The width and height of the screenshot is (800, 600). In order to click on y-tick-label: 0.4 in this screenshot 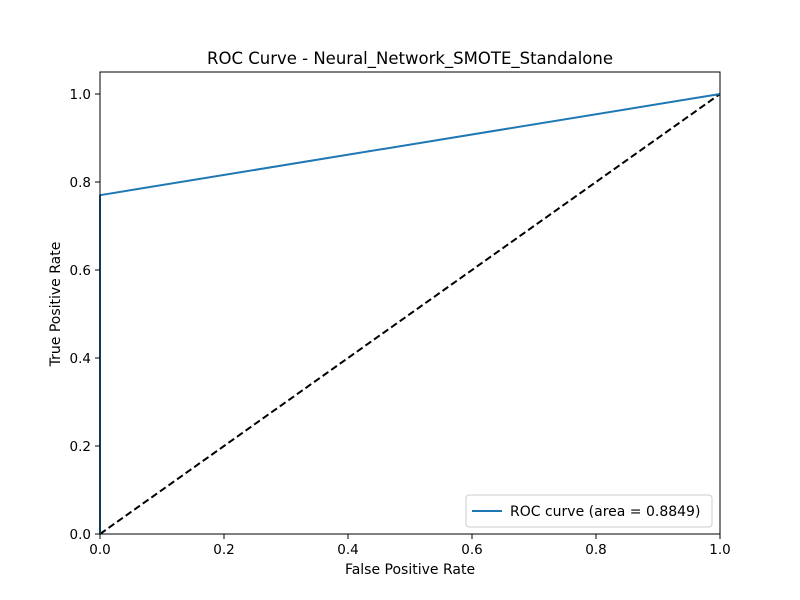, I will do `click(80, 359)`.